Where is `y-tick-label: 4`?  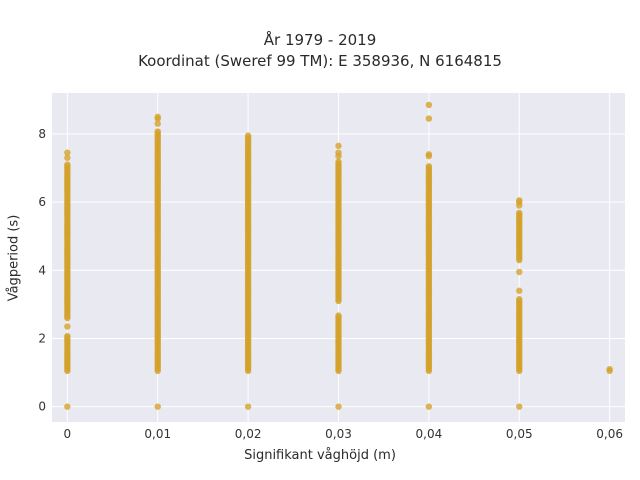 y-tick-label: 4 is located at coordinates (42, 270).